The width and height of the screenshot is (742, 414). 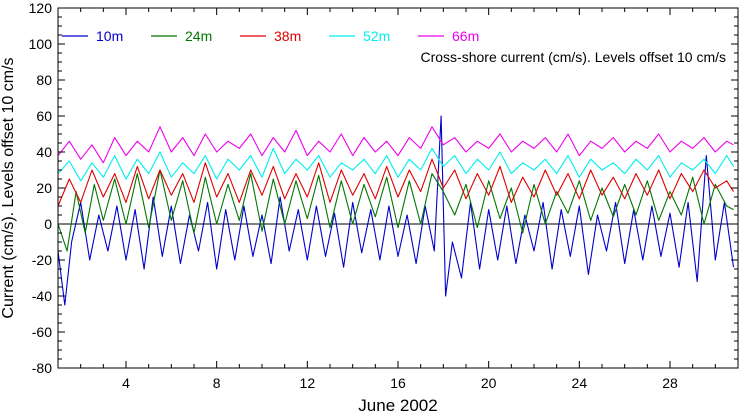 I want to click on y-axis-title: Current (cm/s). Levels offset 10 cm/s, so click(x=8, y=187).